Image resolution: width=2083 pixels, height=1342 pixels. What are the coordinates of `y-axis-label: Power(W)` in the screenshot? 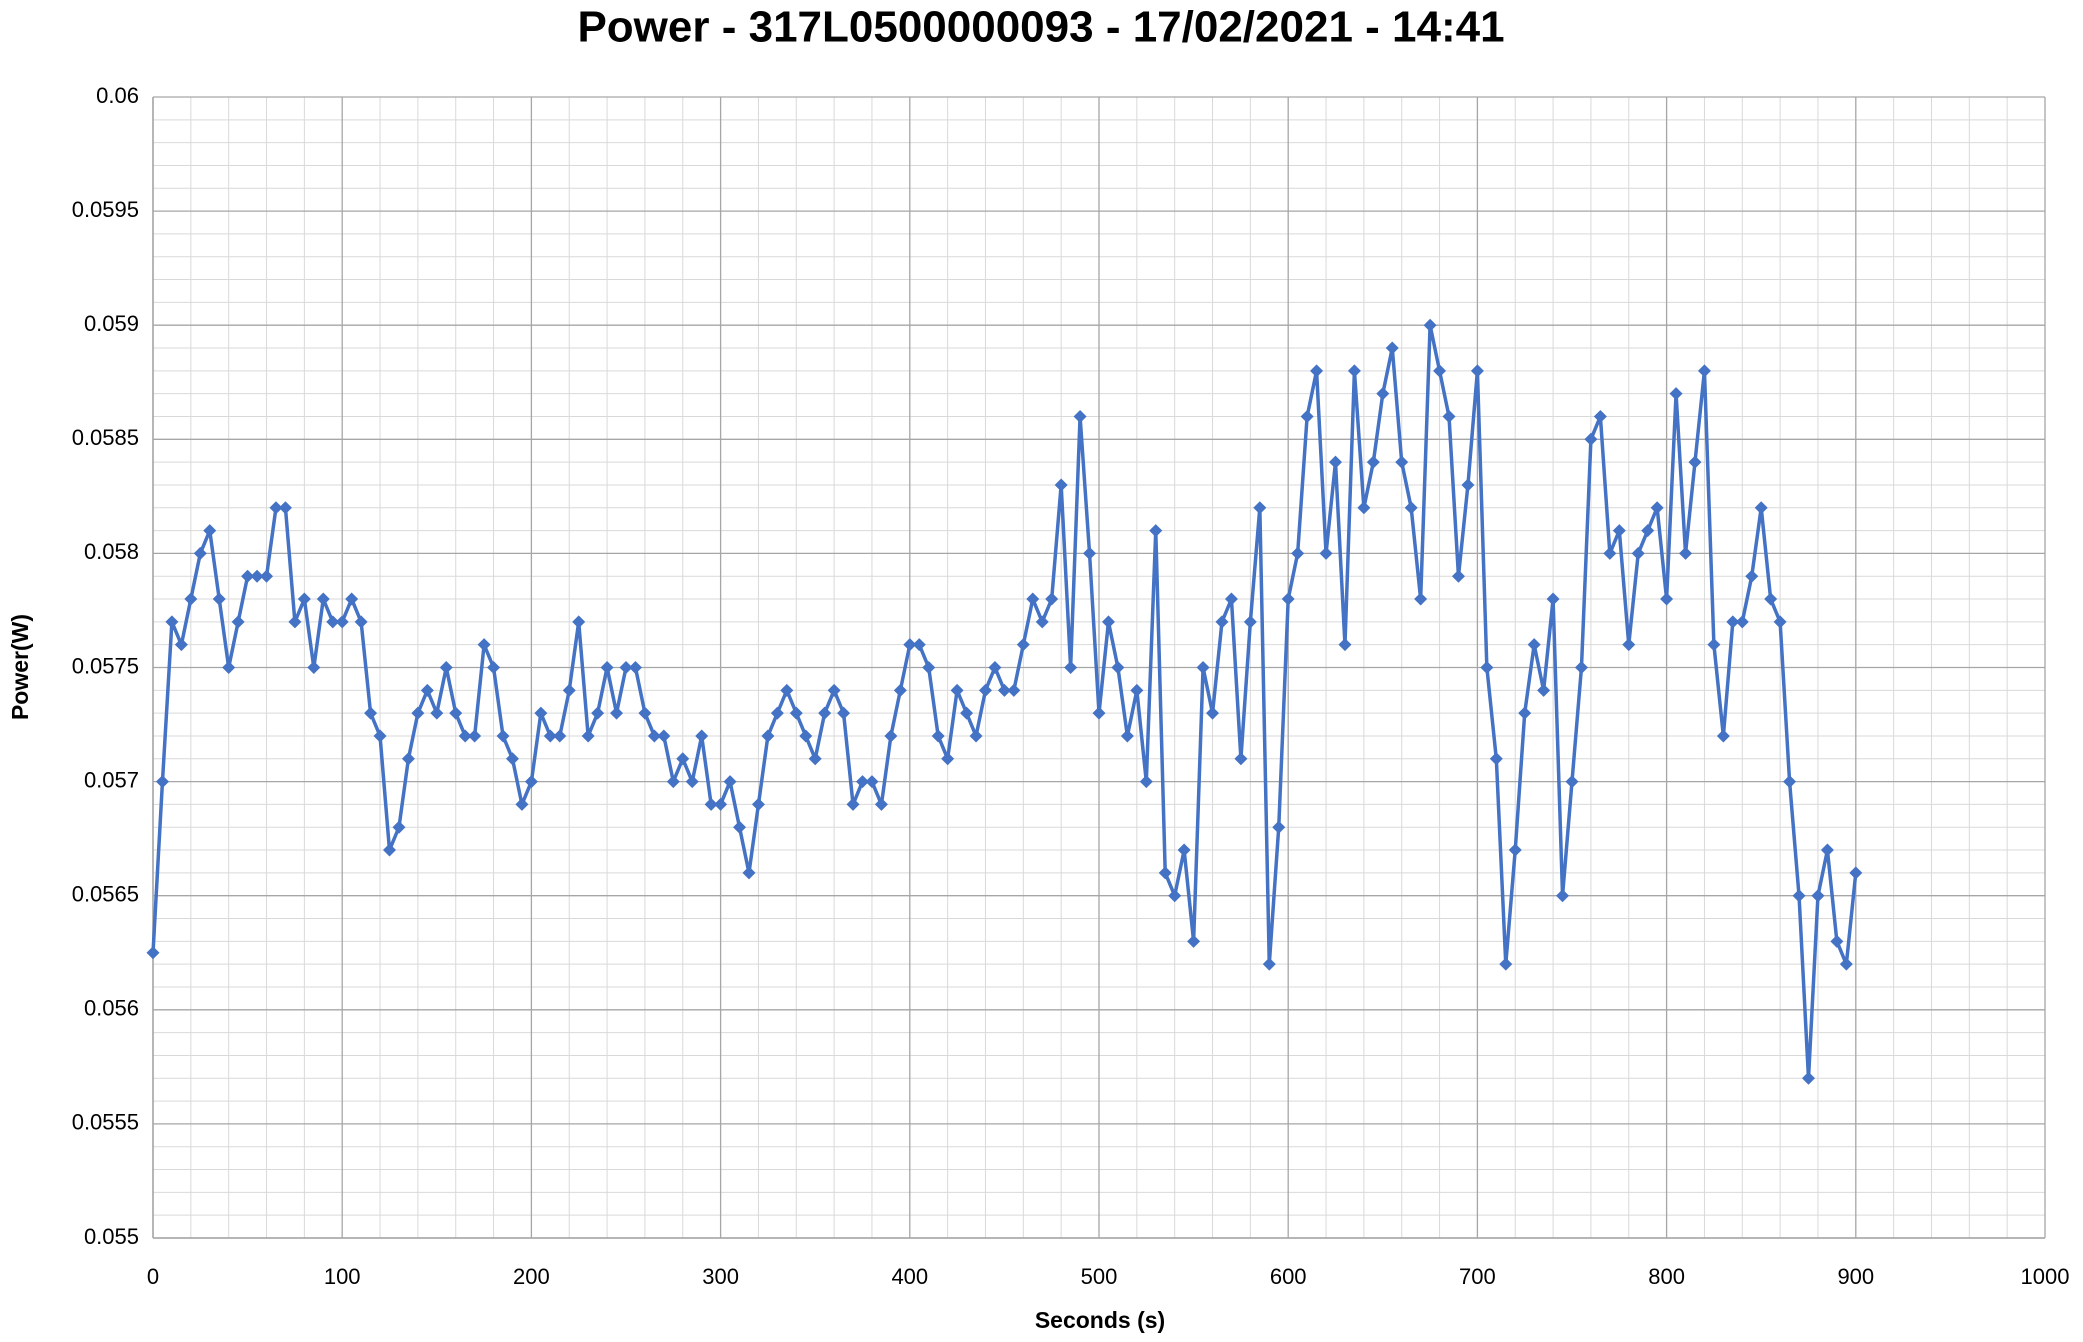 It's located at (20, 667).